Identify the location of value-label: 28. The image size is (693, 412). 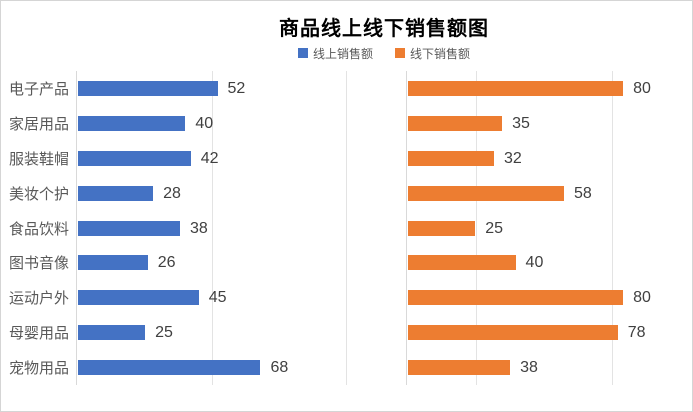
(172, 193).